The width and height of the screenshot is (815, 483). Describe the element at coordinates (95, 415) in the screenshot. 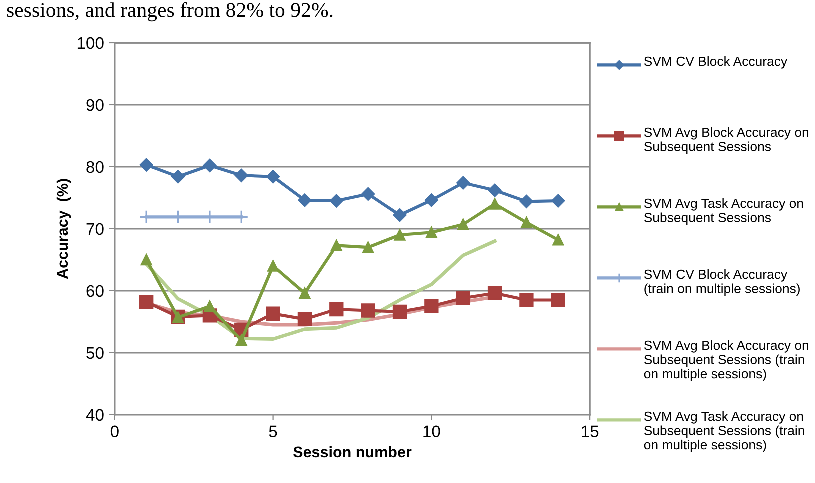

I see `y-tick-label: 40` at that location.